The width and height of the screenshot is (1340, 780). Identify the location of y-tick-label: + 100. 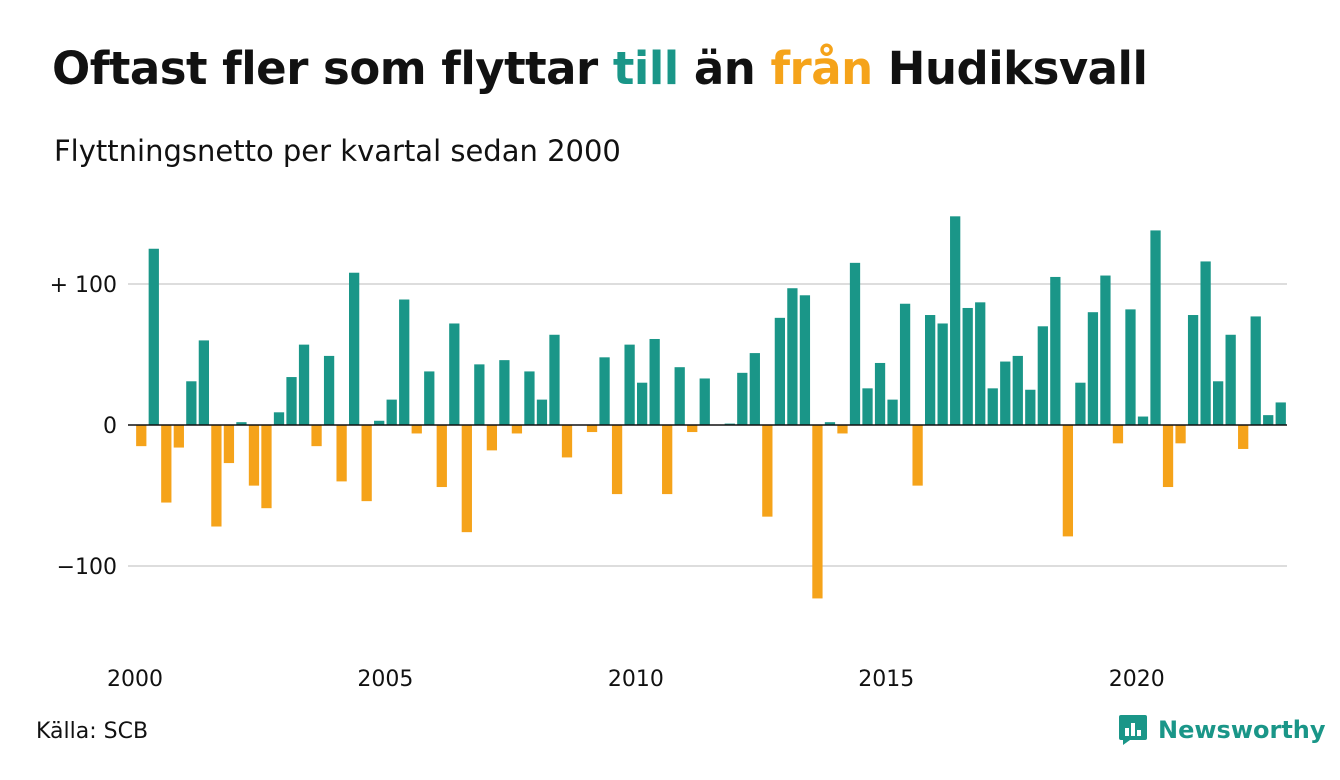
(83, 285).